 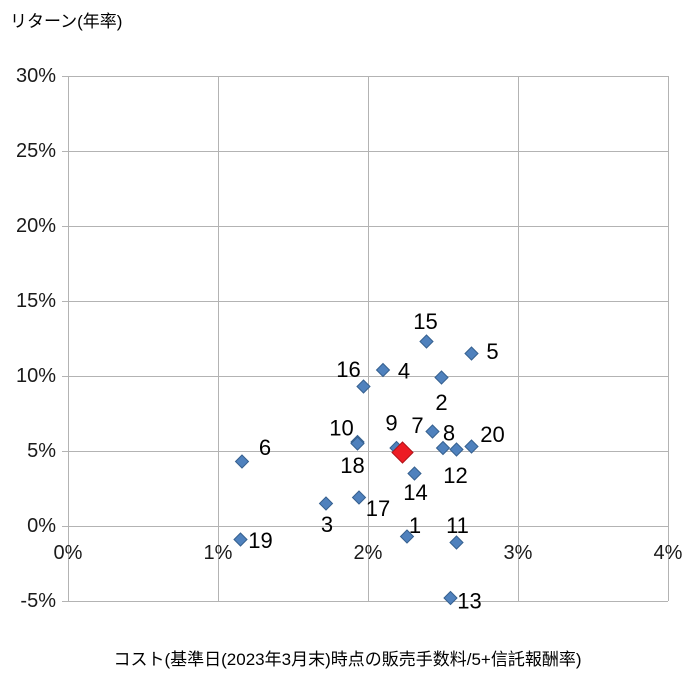 What do you see at coordinates (455, 475) in the screenshot?
I see `data-point-label: 12` at bounding box center [455, 475].